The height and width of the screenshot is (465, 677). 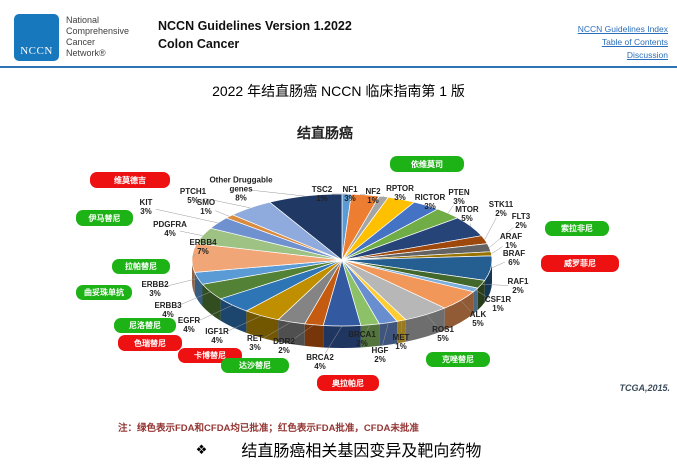 I want to click on drug-badge: 尼洛替尼, so click(x=145, y=325).